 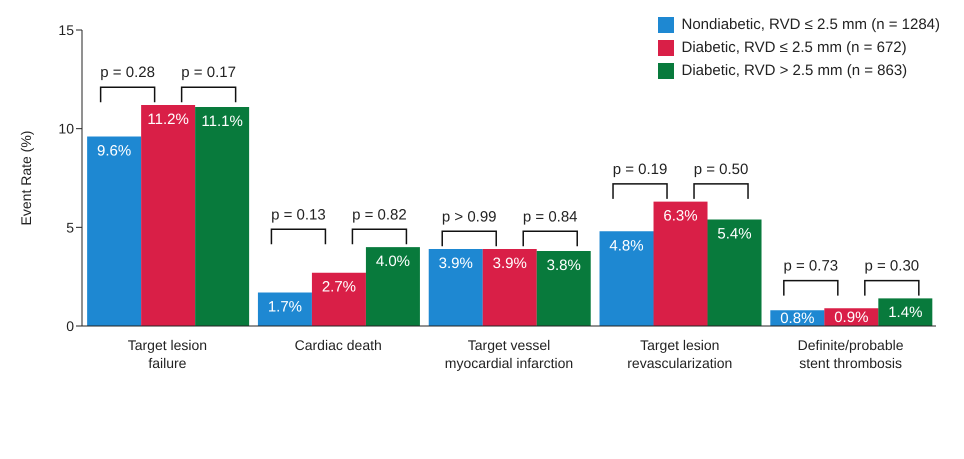 What do you see at coordinates (26, 178) in the screenshot?
I see `y-axis-title: Event Rate (%)` at bounding box center [26, 178].